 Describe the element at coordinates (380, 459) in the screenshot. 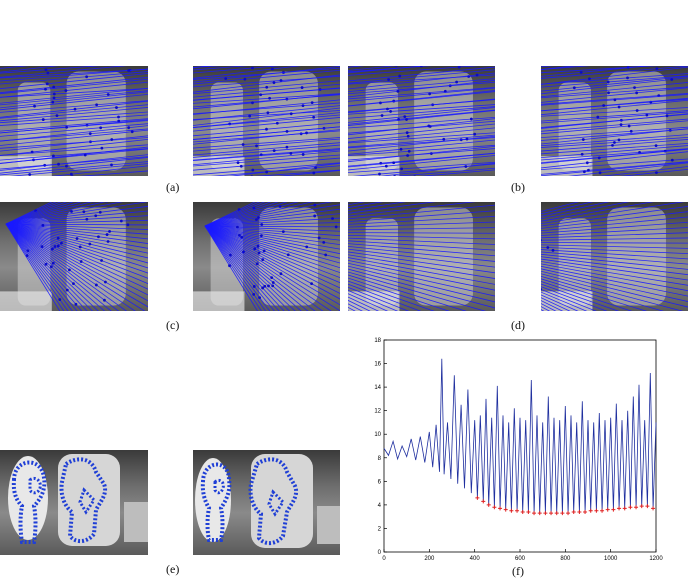

I see `y-tick-label: 8` at that location.